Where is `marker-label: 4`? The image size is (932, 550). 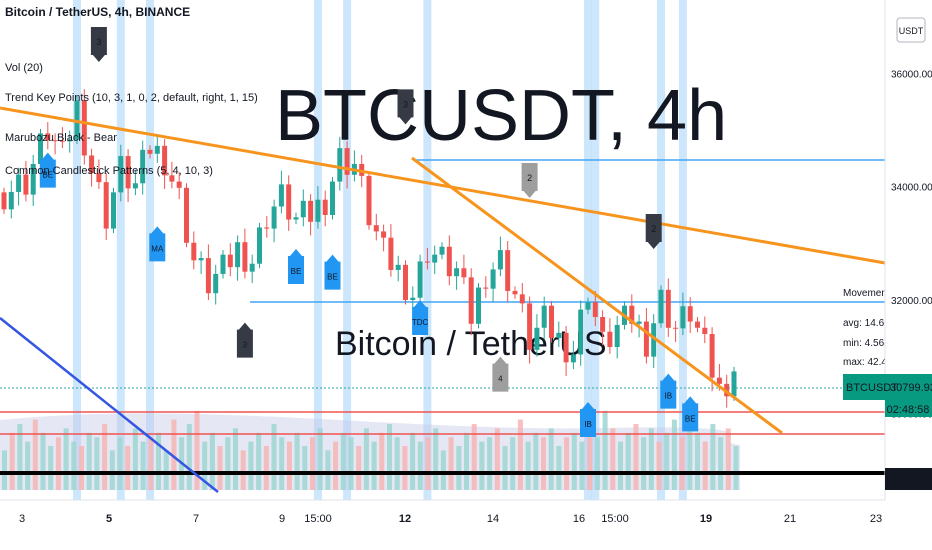
marker-label: 4 is located at coordinates (500, 379).